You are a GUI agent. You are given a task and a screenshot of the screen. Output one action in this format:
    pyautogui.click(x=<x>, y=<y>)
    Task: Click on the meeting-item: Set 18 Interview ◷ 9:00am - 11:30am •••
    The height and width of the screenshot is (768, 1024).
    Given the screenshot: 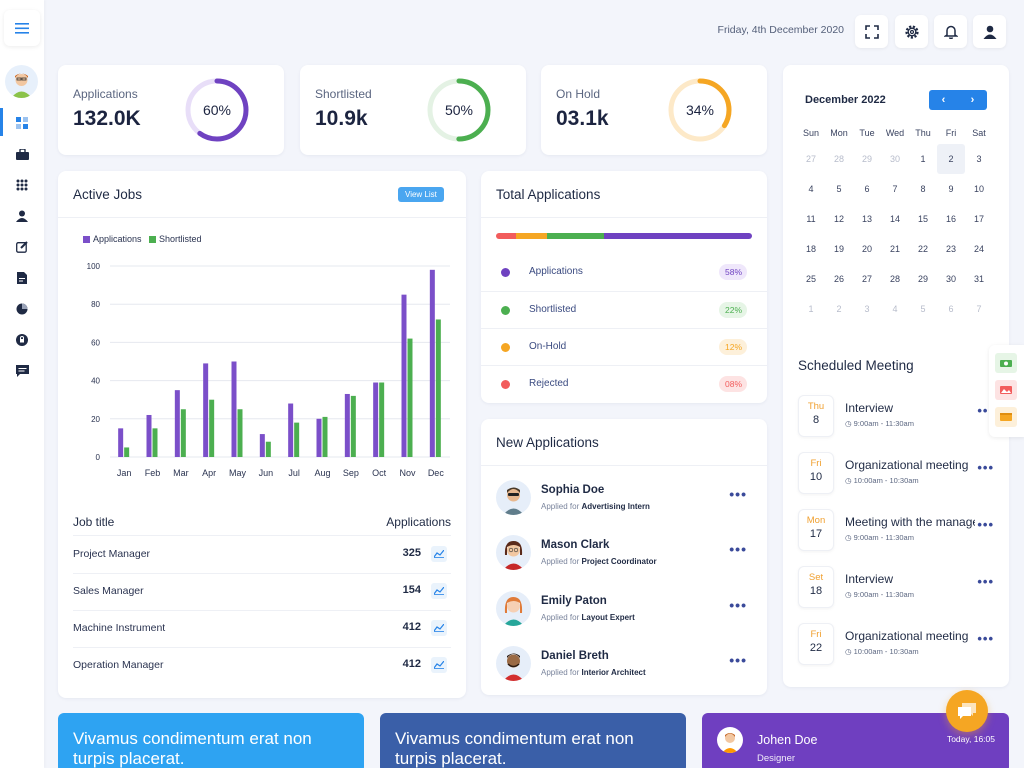 What is the action you would take?
    pyautogui.click(x=896, y=594)
    